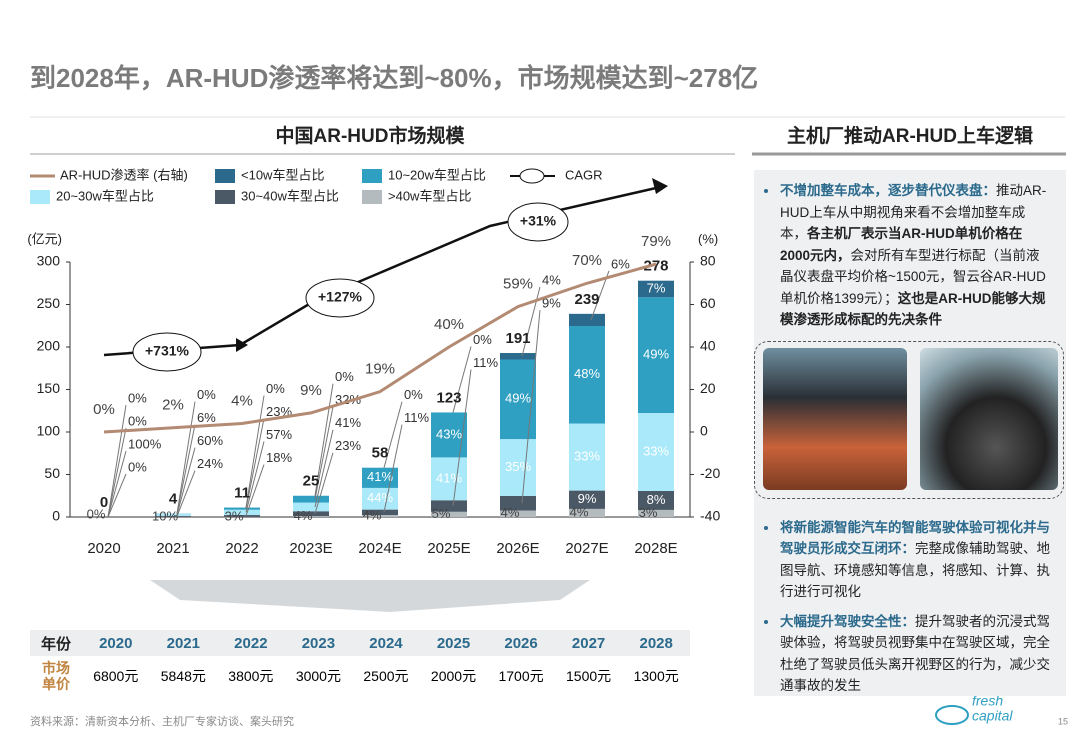  Describe the element at coordinates (56, 676) in the screenshot. I see `table-cell: 市场单价` at that location.